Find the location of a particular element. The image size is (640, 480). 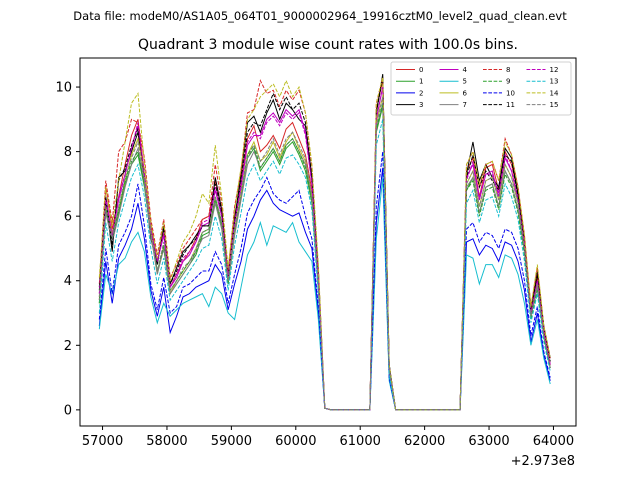

legend-label-3: 3 is located at coordinates (421, 105).